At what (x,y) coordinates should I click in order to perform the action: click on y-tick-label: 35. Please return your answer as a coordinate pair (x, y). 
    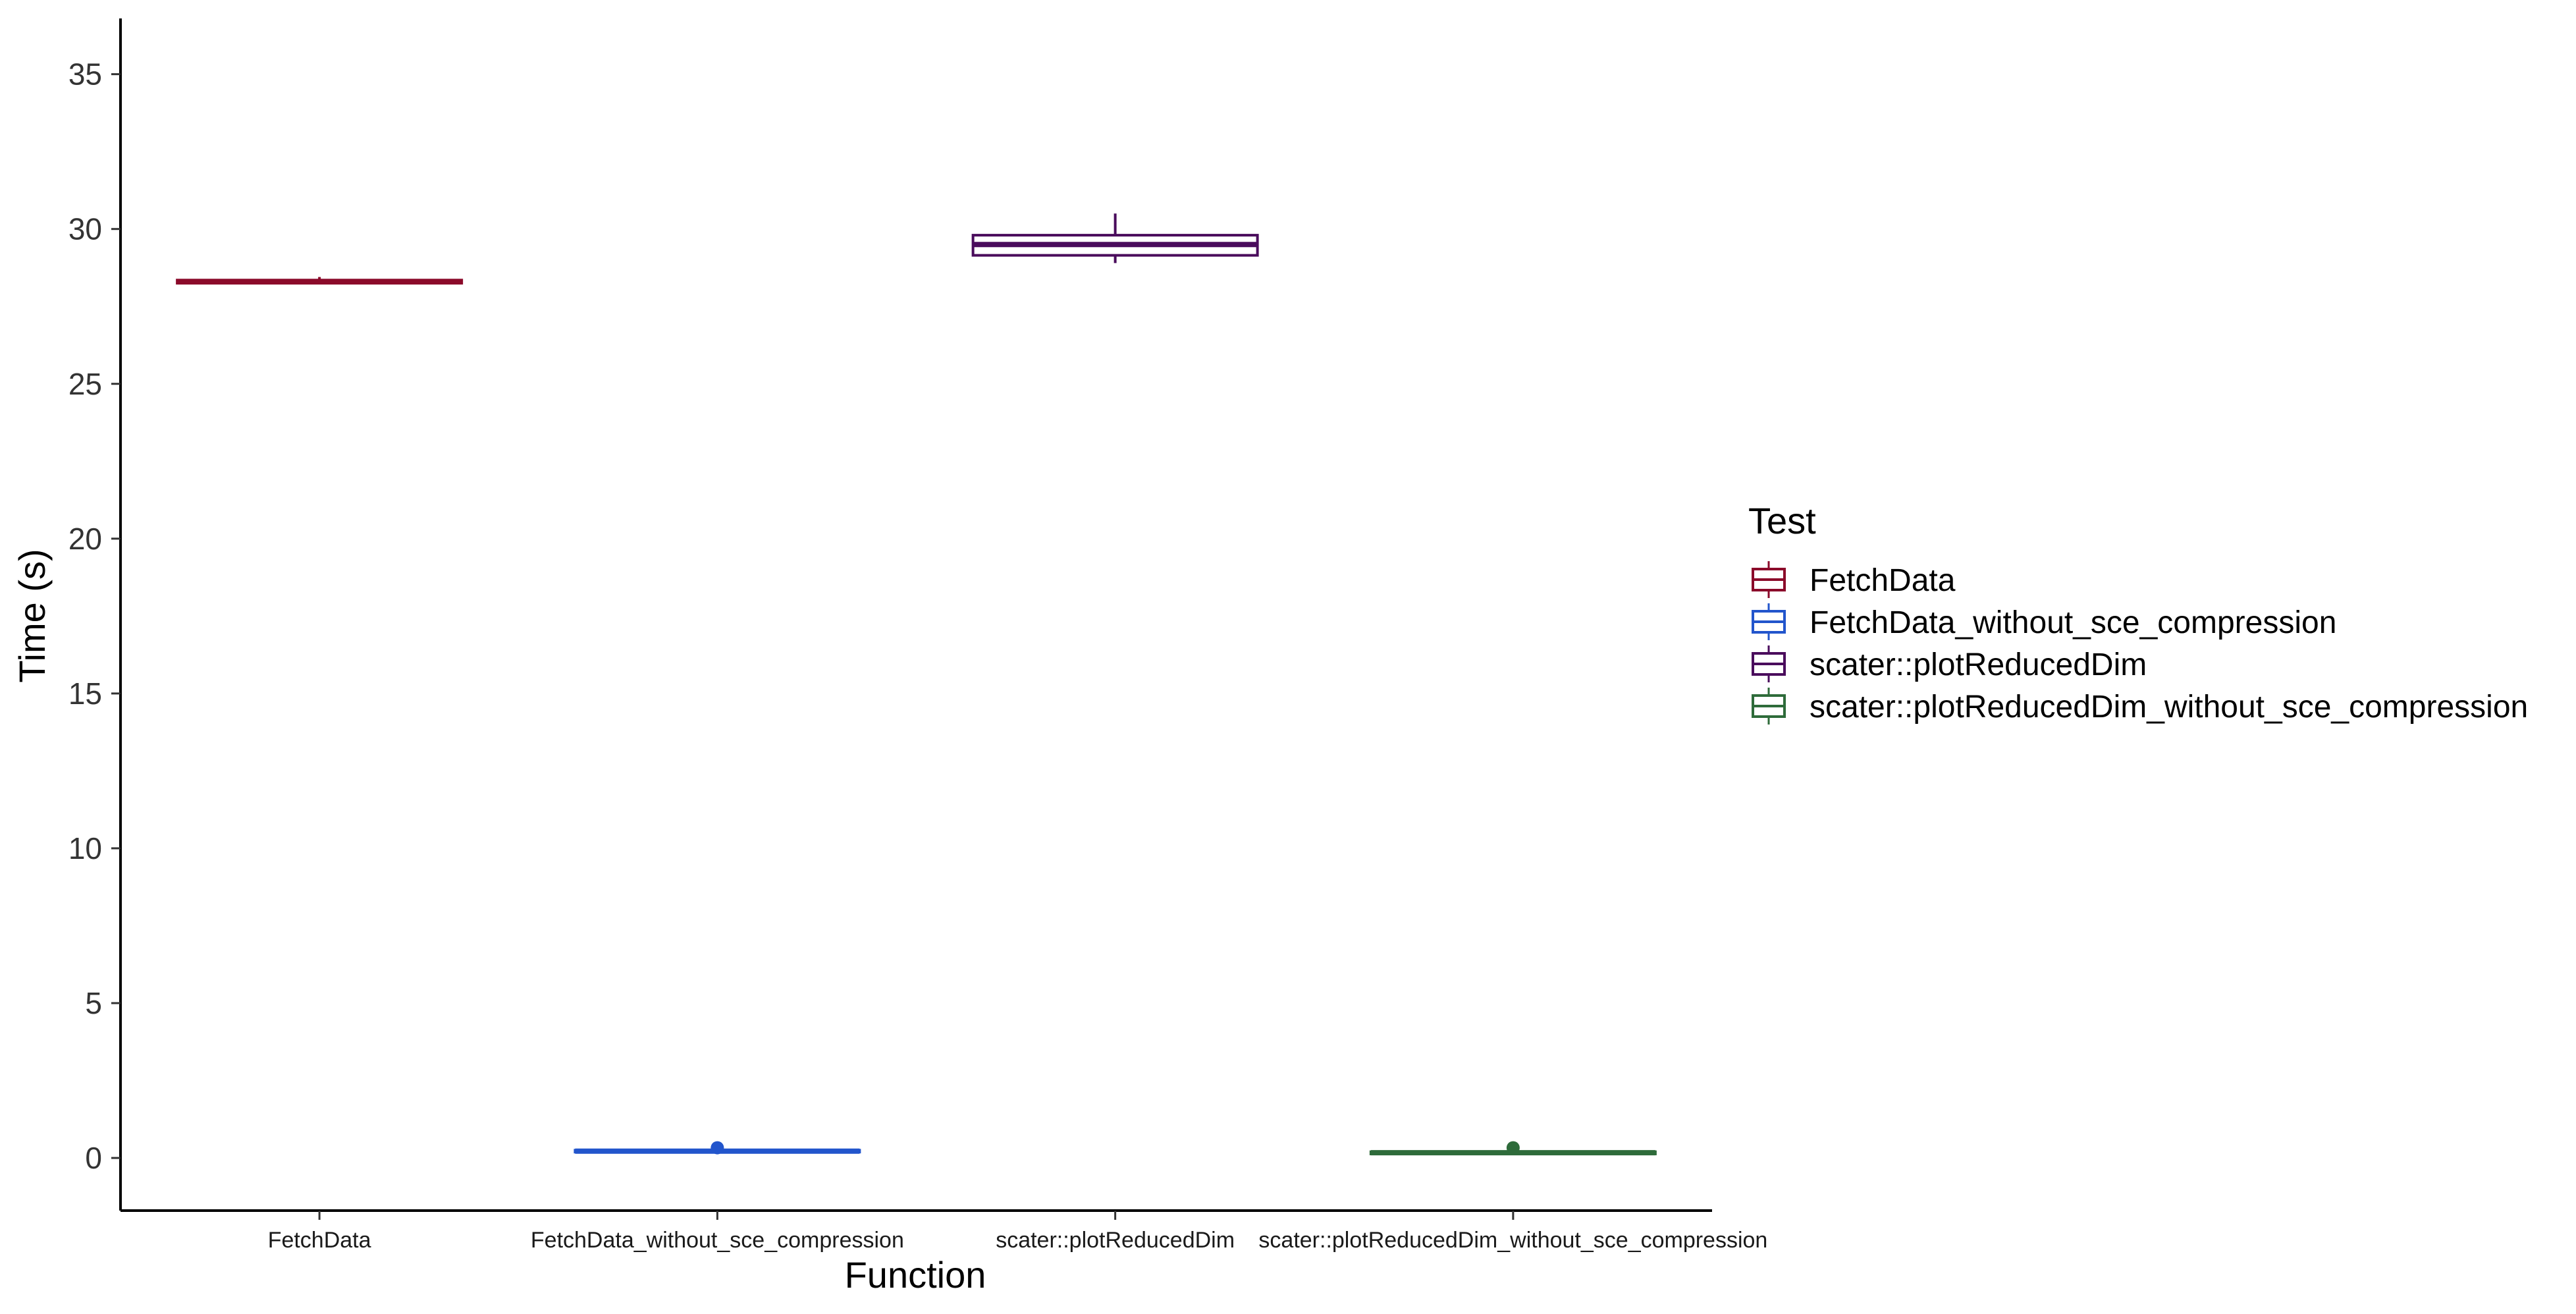
    Looking at the image, I should click on (85, 74).